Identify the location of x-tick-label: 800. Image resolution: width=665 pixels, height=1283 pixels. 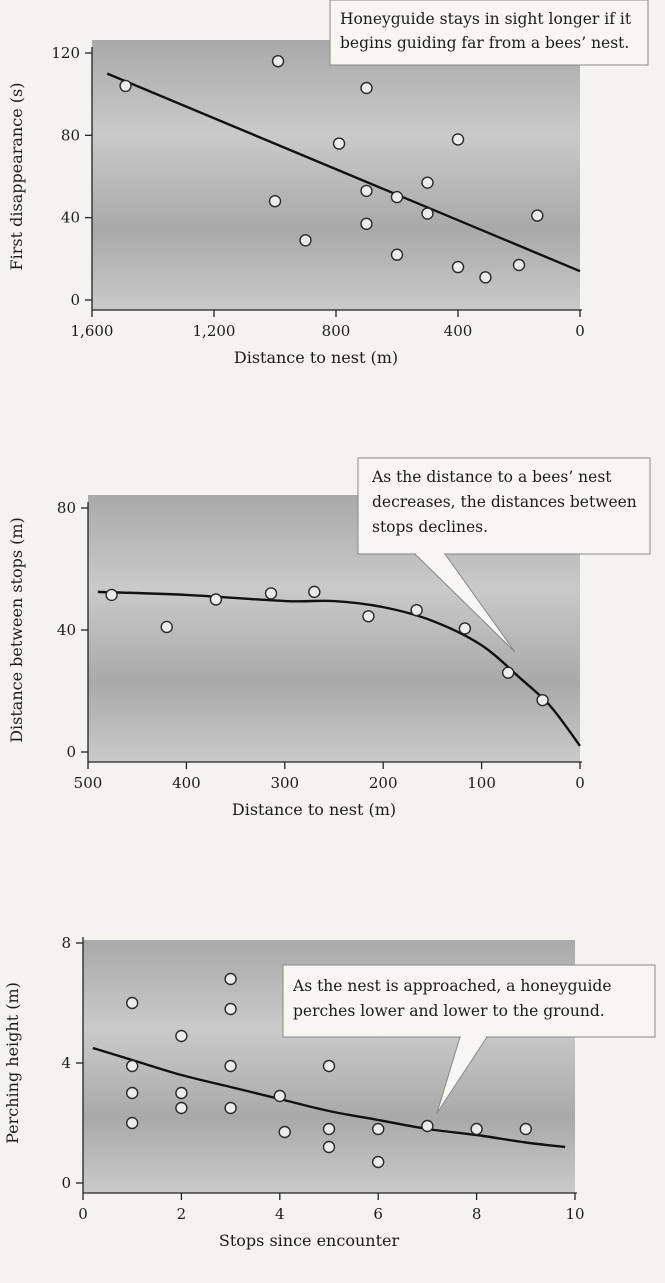
(336, 331).